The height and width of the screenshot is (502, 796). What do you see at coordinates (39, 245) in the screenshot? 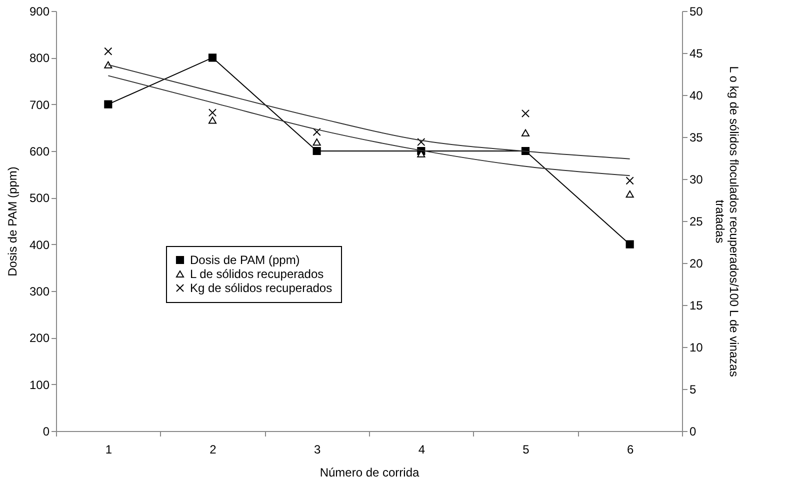
I see `y-tick-label: 400` at bounding box center [39, 245].